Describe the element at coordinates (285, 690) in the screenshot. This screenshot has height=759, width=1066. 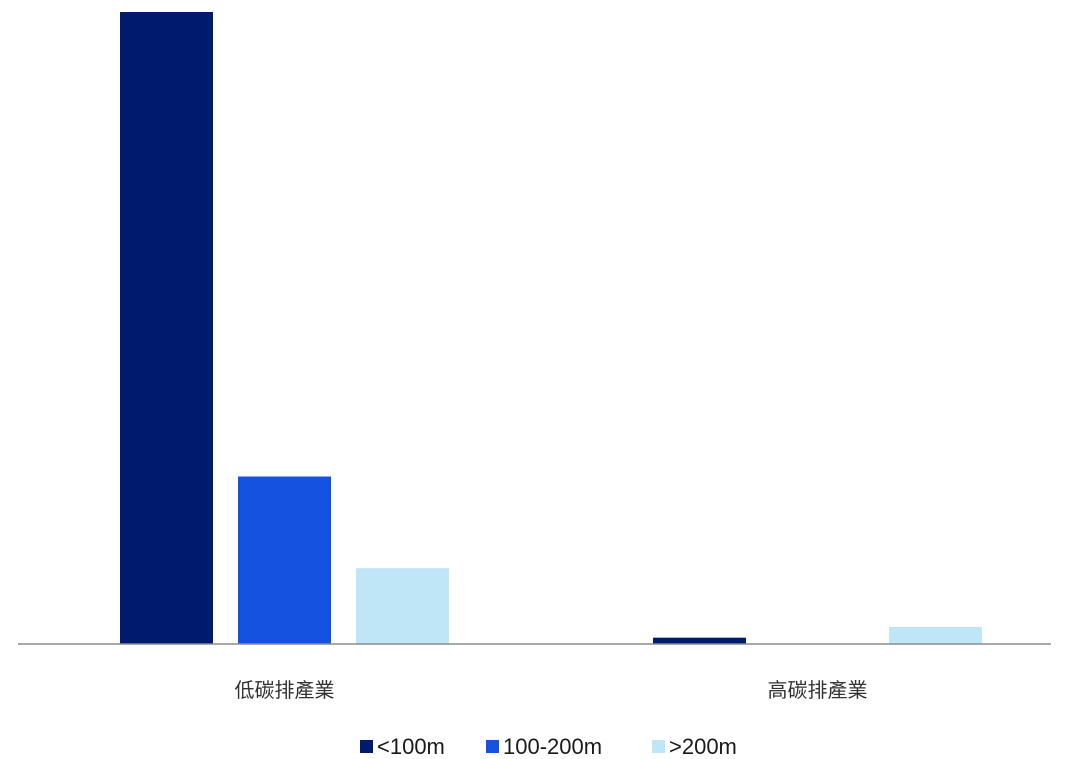
I see `category-label-0: 低碳排產業` at that location.